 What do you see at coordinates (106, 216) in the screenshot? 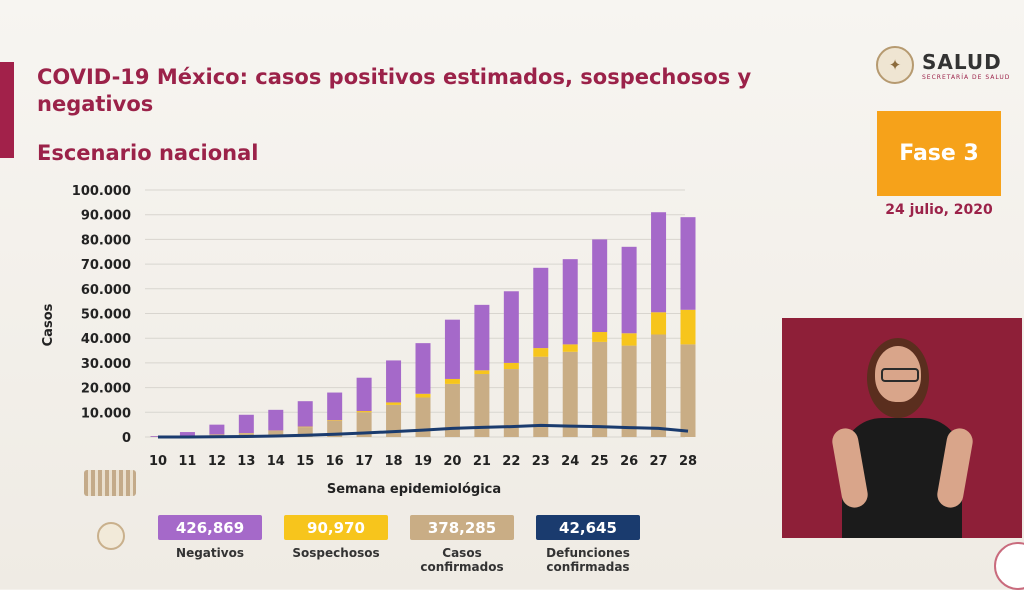
I see `y-tick-label: 90.000` at bounding box center [106, 216].